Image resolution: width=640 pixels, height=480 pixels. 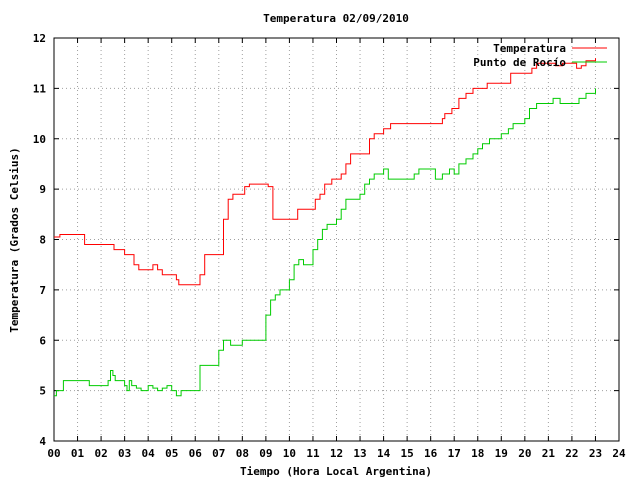 What do you see at coordinates (407, 453) in the screenshot?
I see `x-tick-label: 15` at bounding box center [407, 453].